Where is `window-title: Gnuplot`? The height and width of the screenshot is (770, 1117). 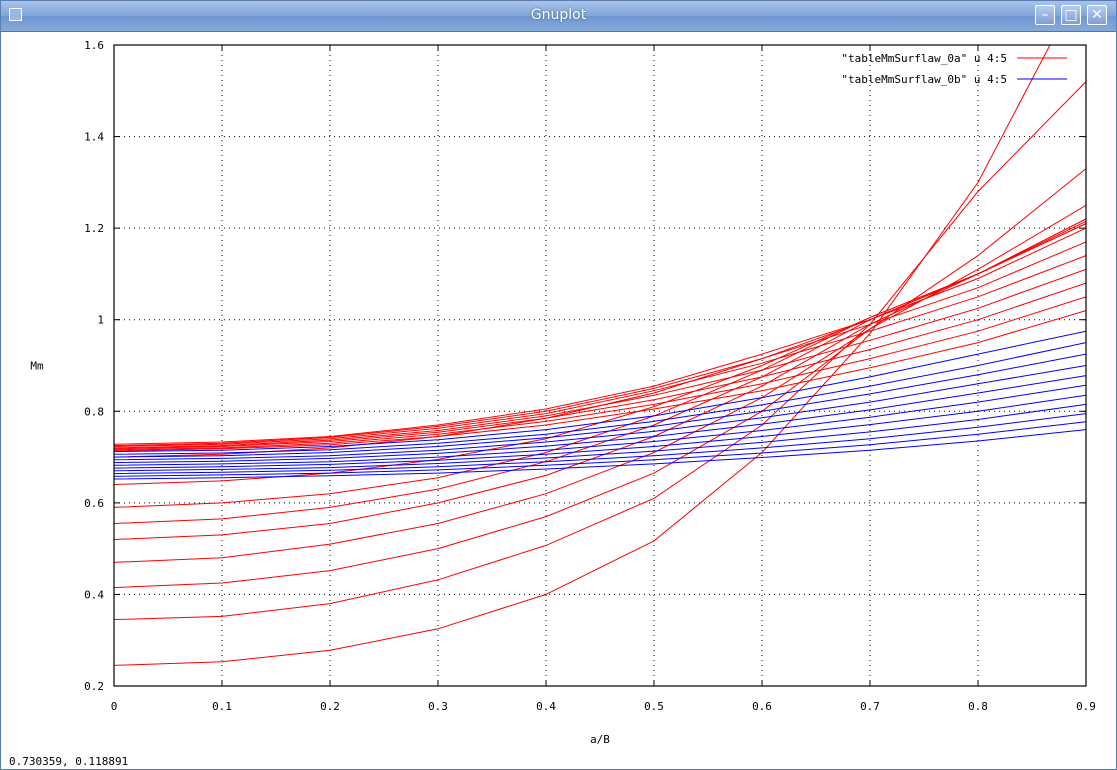 window-title: Gnuplot is located at coordinates (558, 15).